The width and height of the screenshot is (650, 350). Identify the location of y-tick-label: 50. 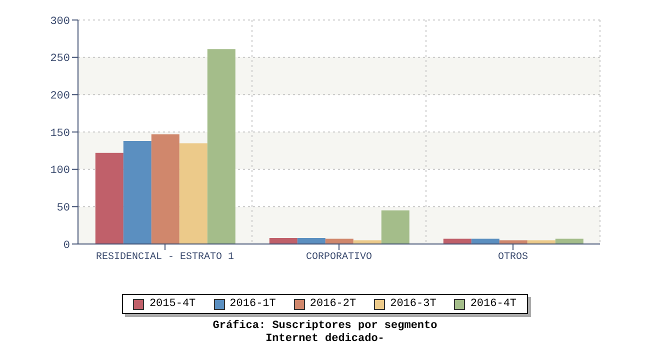
(63, 208).